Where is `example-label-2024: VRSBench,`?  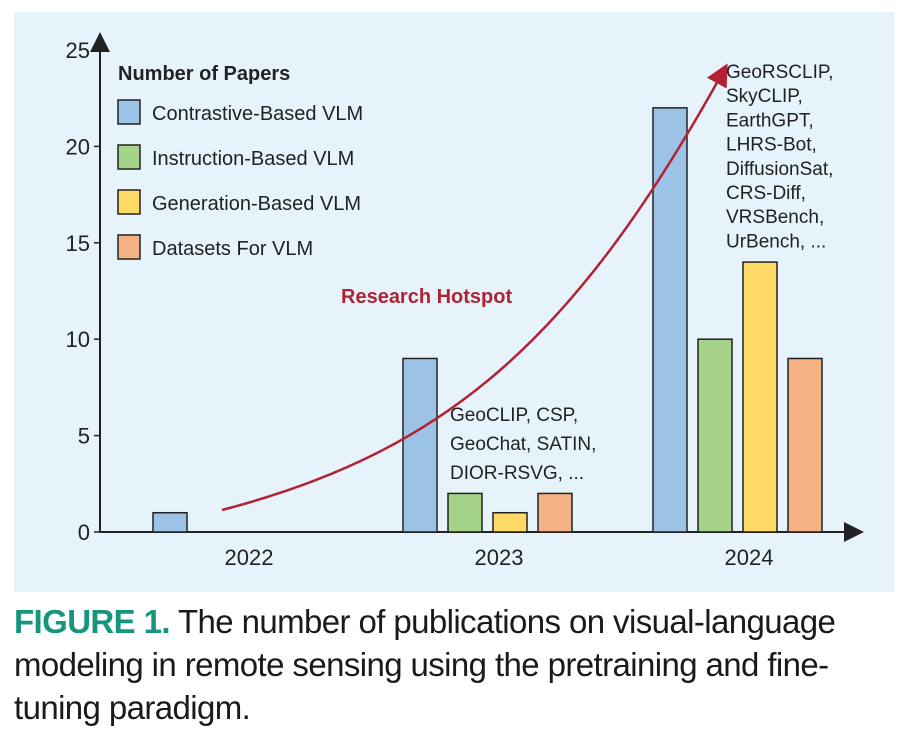 example-label-2024: VRSBench, is located at coordinates (775, 217).